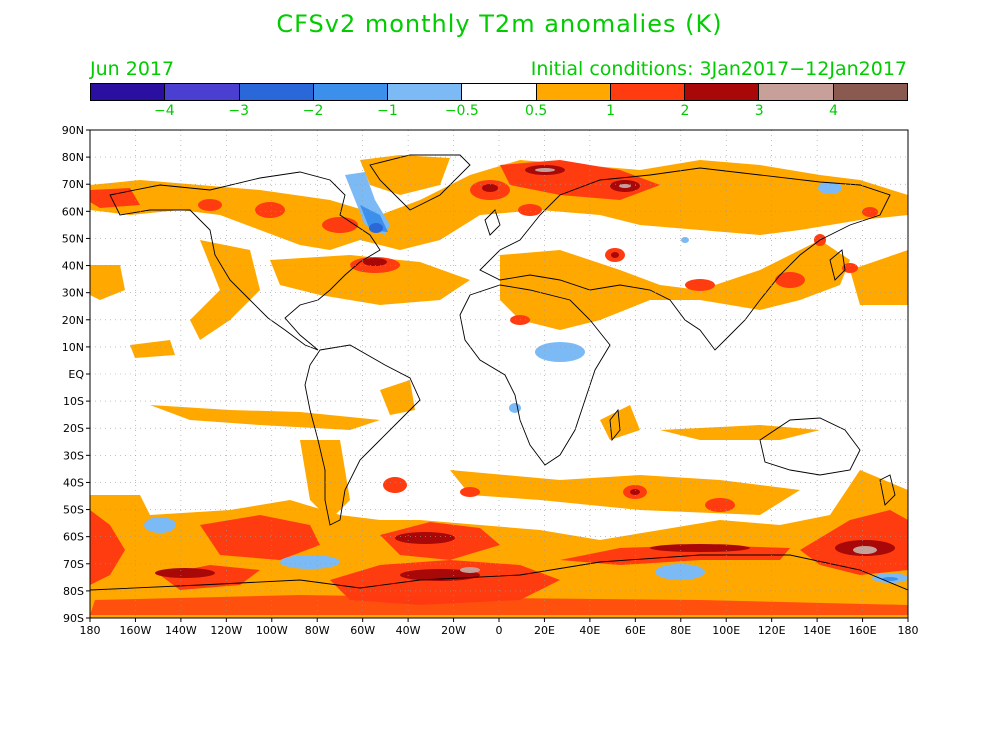 This screenshot has width=999, height=750. I want to click on lat-label: 10S, so click(73, 401).